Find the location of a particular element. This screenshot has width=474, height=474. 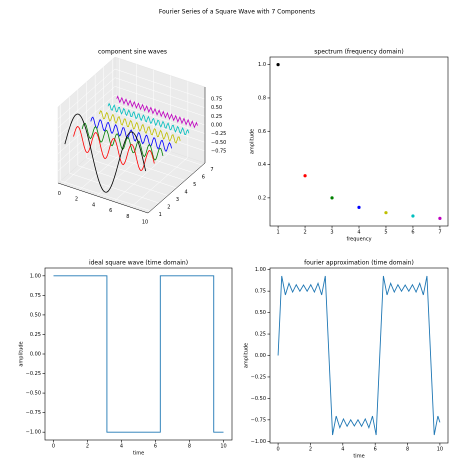

axes-title: ideal square wave (time domain) is located at coordinates (138, 263).